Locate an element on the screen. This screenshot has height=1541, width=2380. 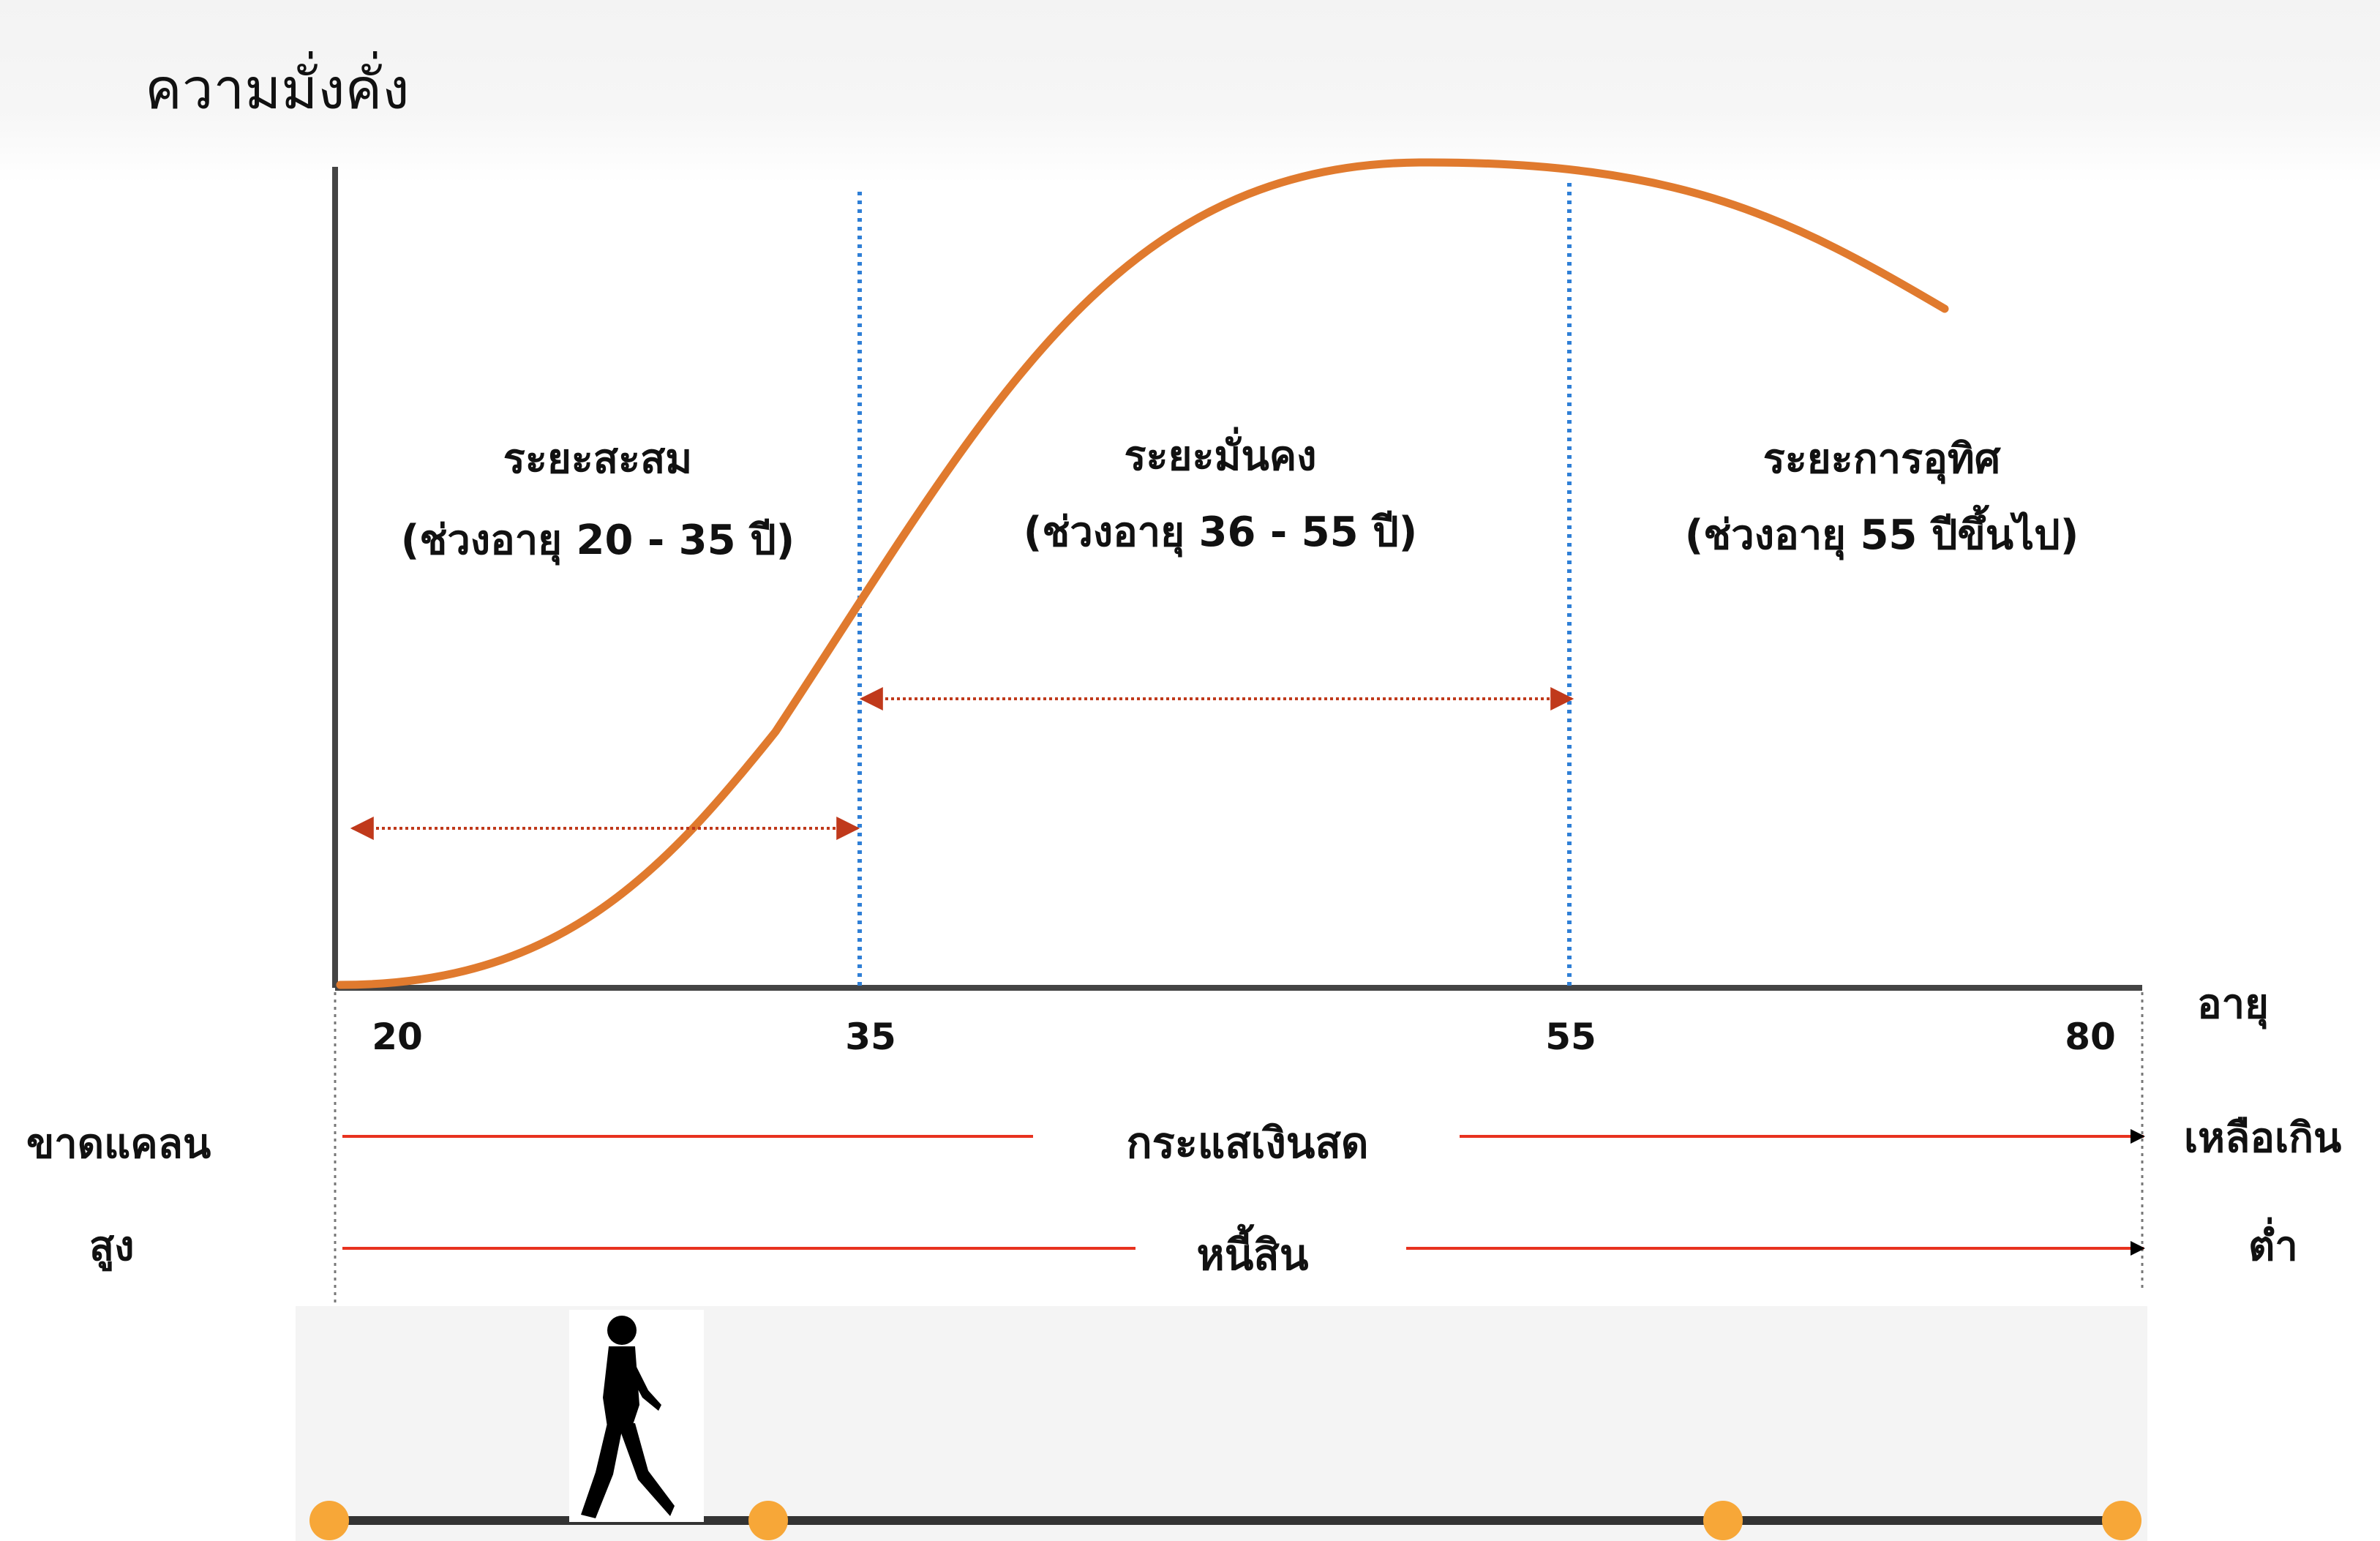
page-title: ความมั่งคั่ง is located at coordinates (277, 88).